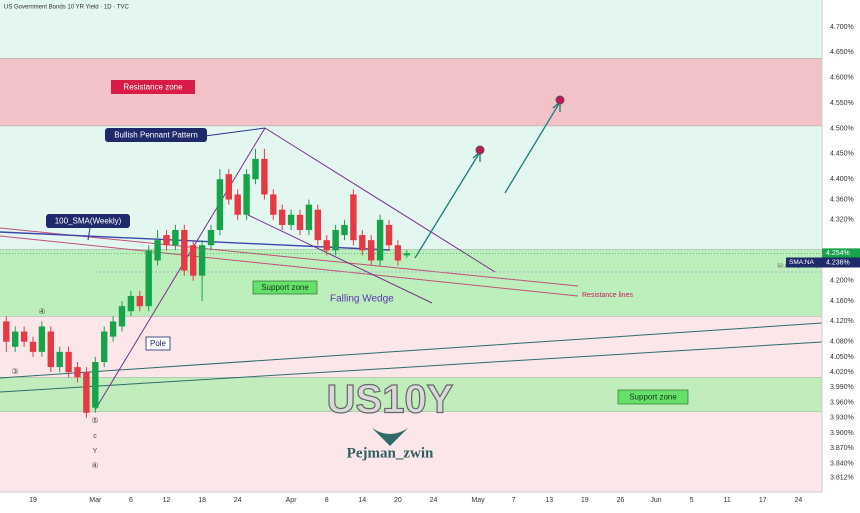 The width and height of the screenshot is (860, 513). Describe the element at coordinates (842, 357) in the screenshot. I see `y-tick-label: 4.050%` at that location.